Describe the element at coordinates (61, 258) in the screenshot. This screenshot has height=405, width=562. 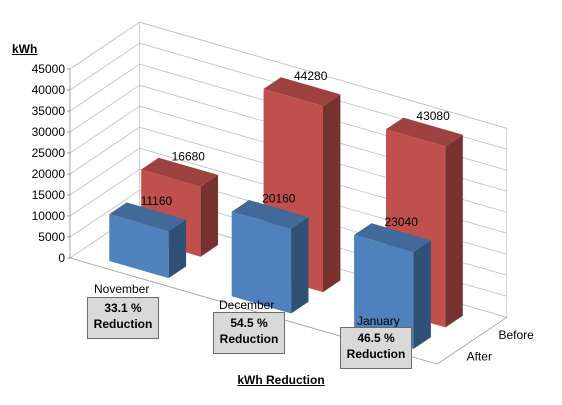
I see `y-tick-label: 0` at that location.